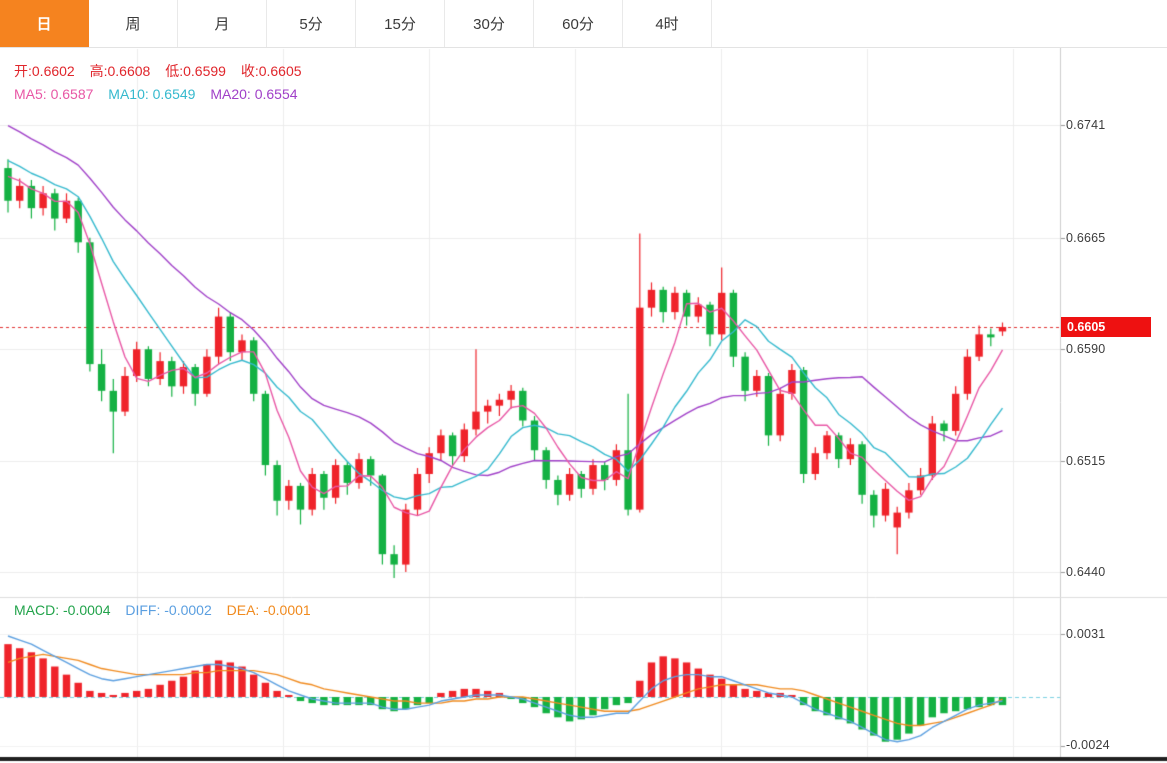  What do you see at coordinates (1086, 349) in the screenshot?
I see `price-axis-label: 0.6590` at bounding box center [1086, 349].